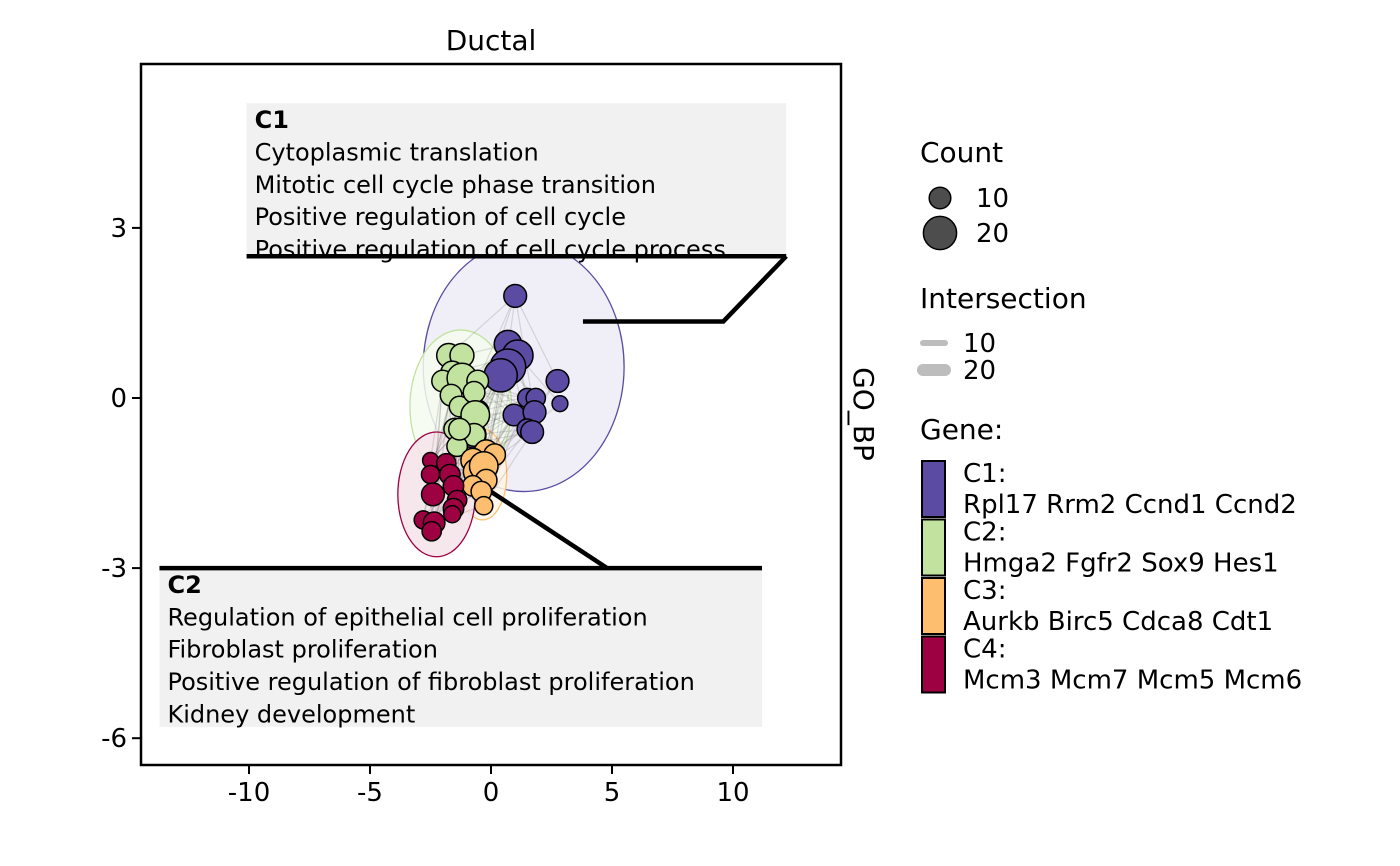 Image resolution: width=1400 pixels, height=866 pixels. I want to click on gene-nodes, so click(491, 412).